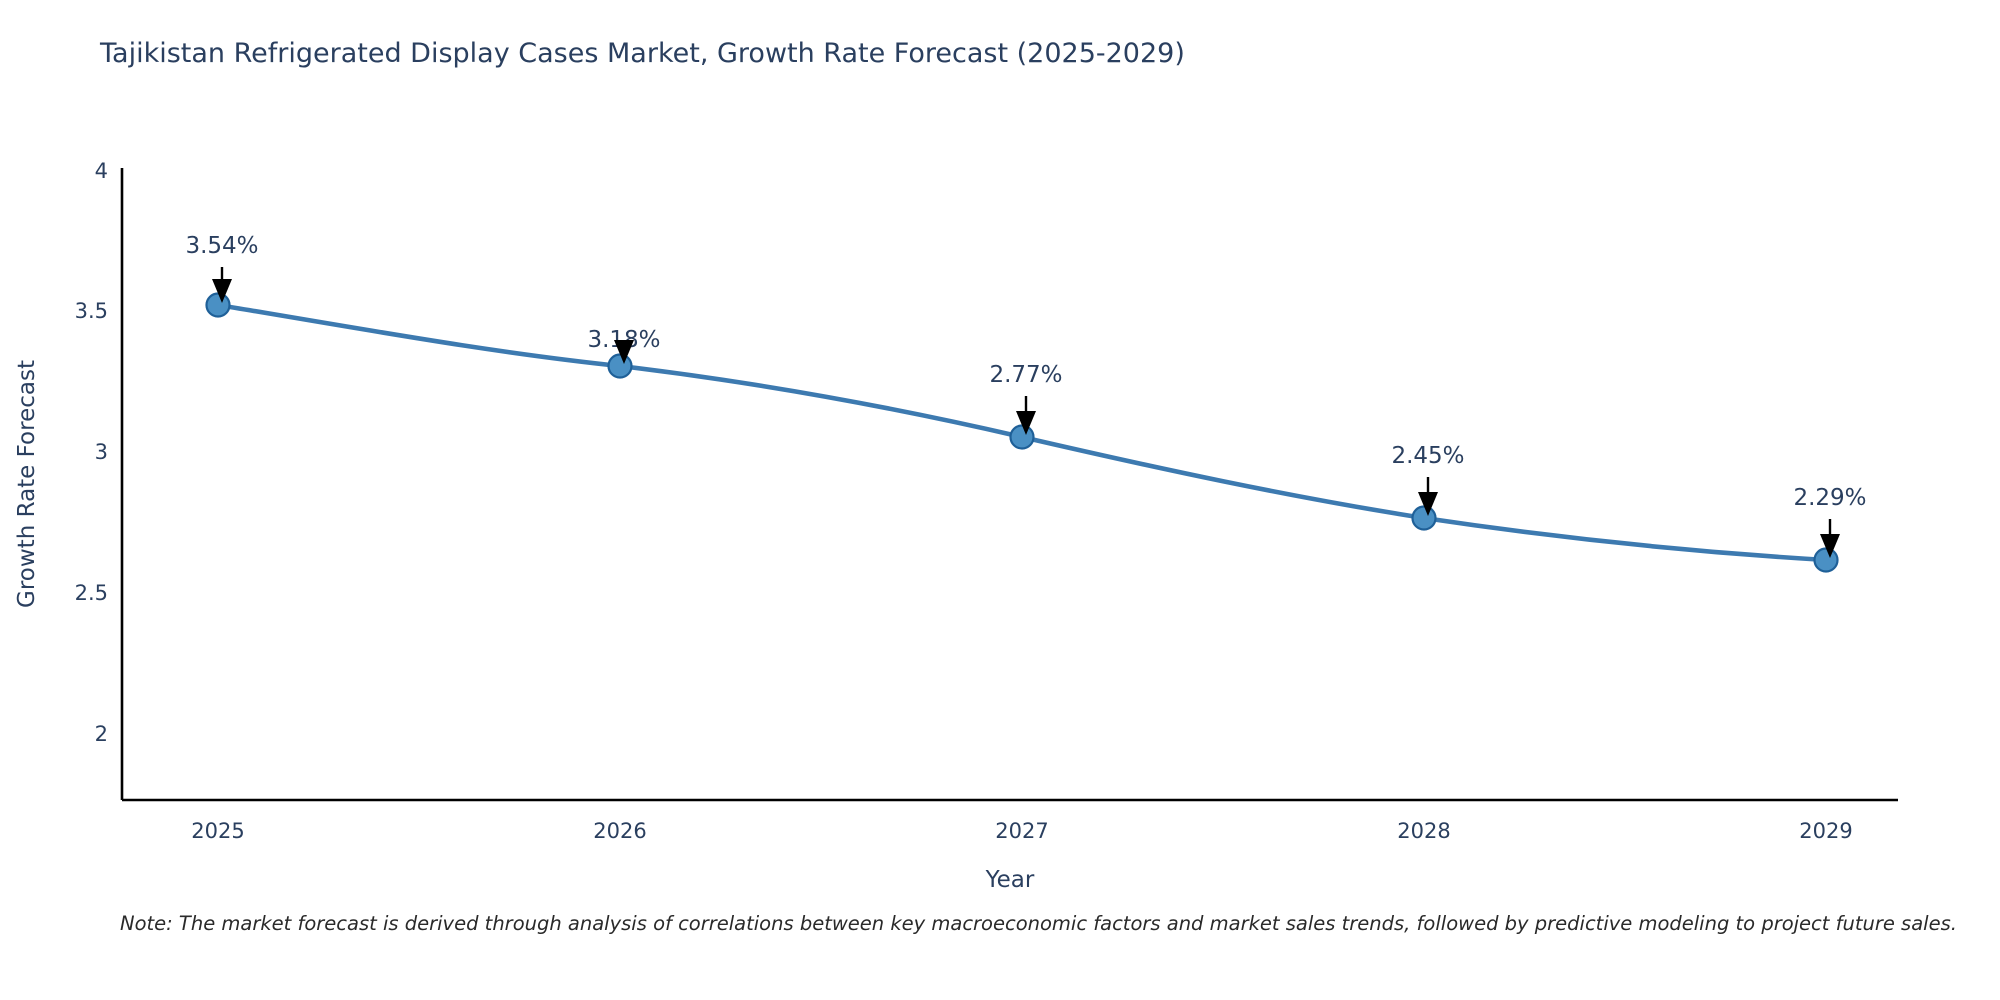  I want to click on x-tick-label: 2028, so click(1423, 831).